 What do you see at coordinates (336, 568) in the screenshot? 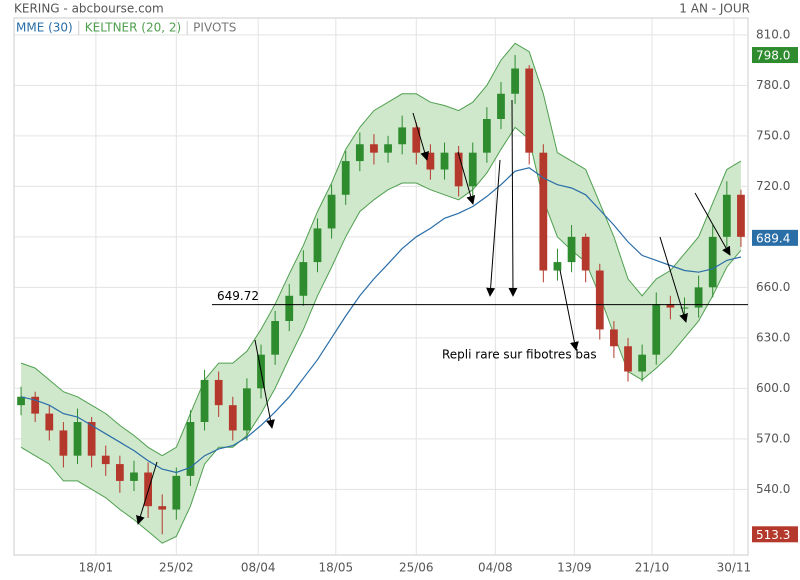
I see `x-tick-label: 18/05` at bounding box center [336, 568].